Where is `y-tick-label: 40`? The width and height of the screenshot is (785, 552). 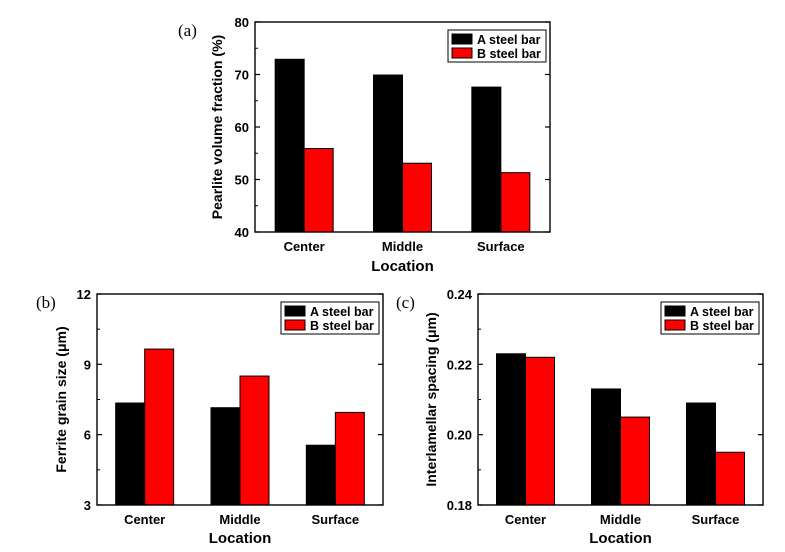
y-tick-label: 40 is located at coordinates (242, 232).